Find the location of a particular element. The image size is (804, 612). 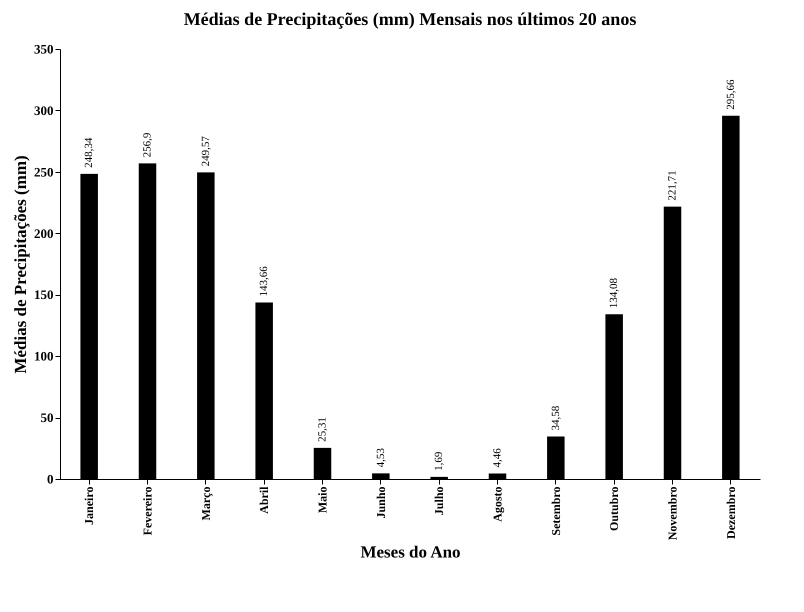

x-tick-label: Abril is located at coordinates (264, 500).